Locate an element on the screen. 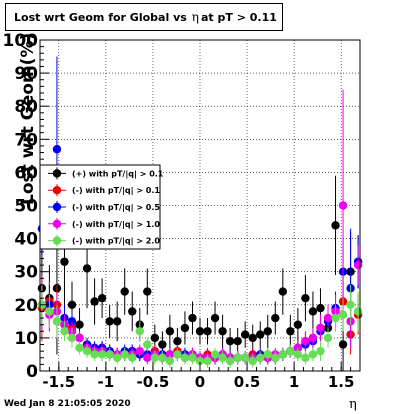 This screenshot has width=400, height=414. x-tick-label: -1 is located at coordinates (106, 382).